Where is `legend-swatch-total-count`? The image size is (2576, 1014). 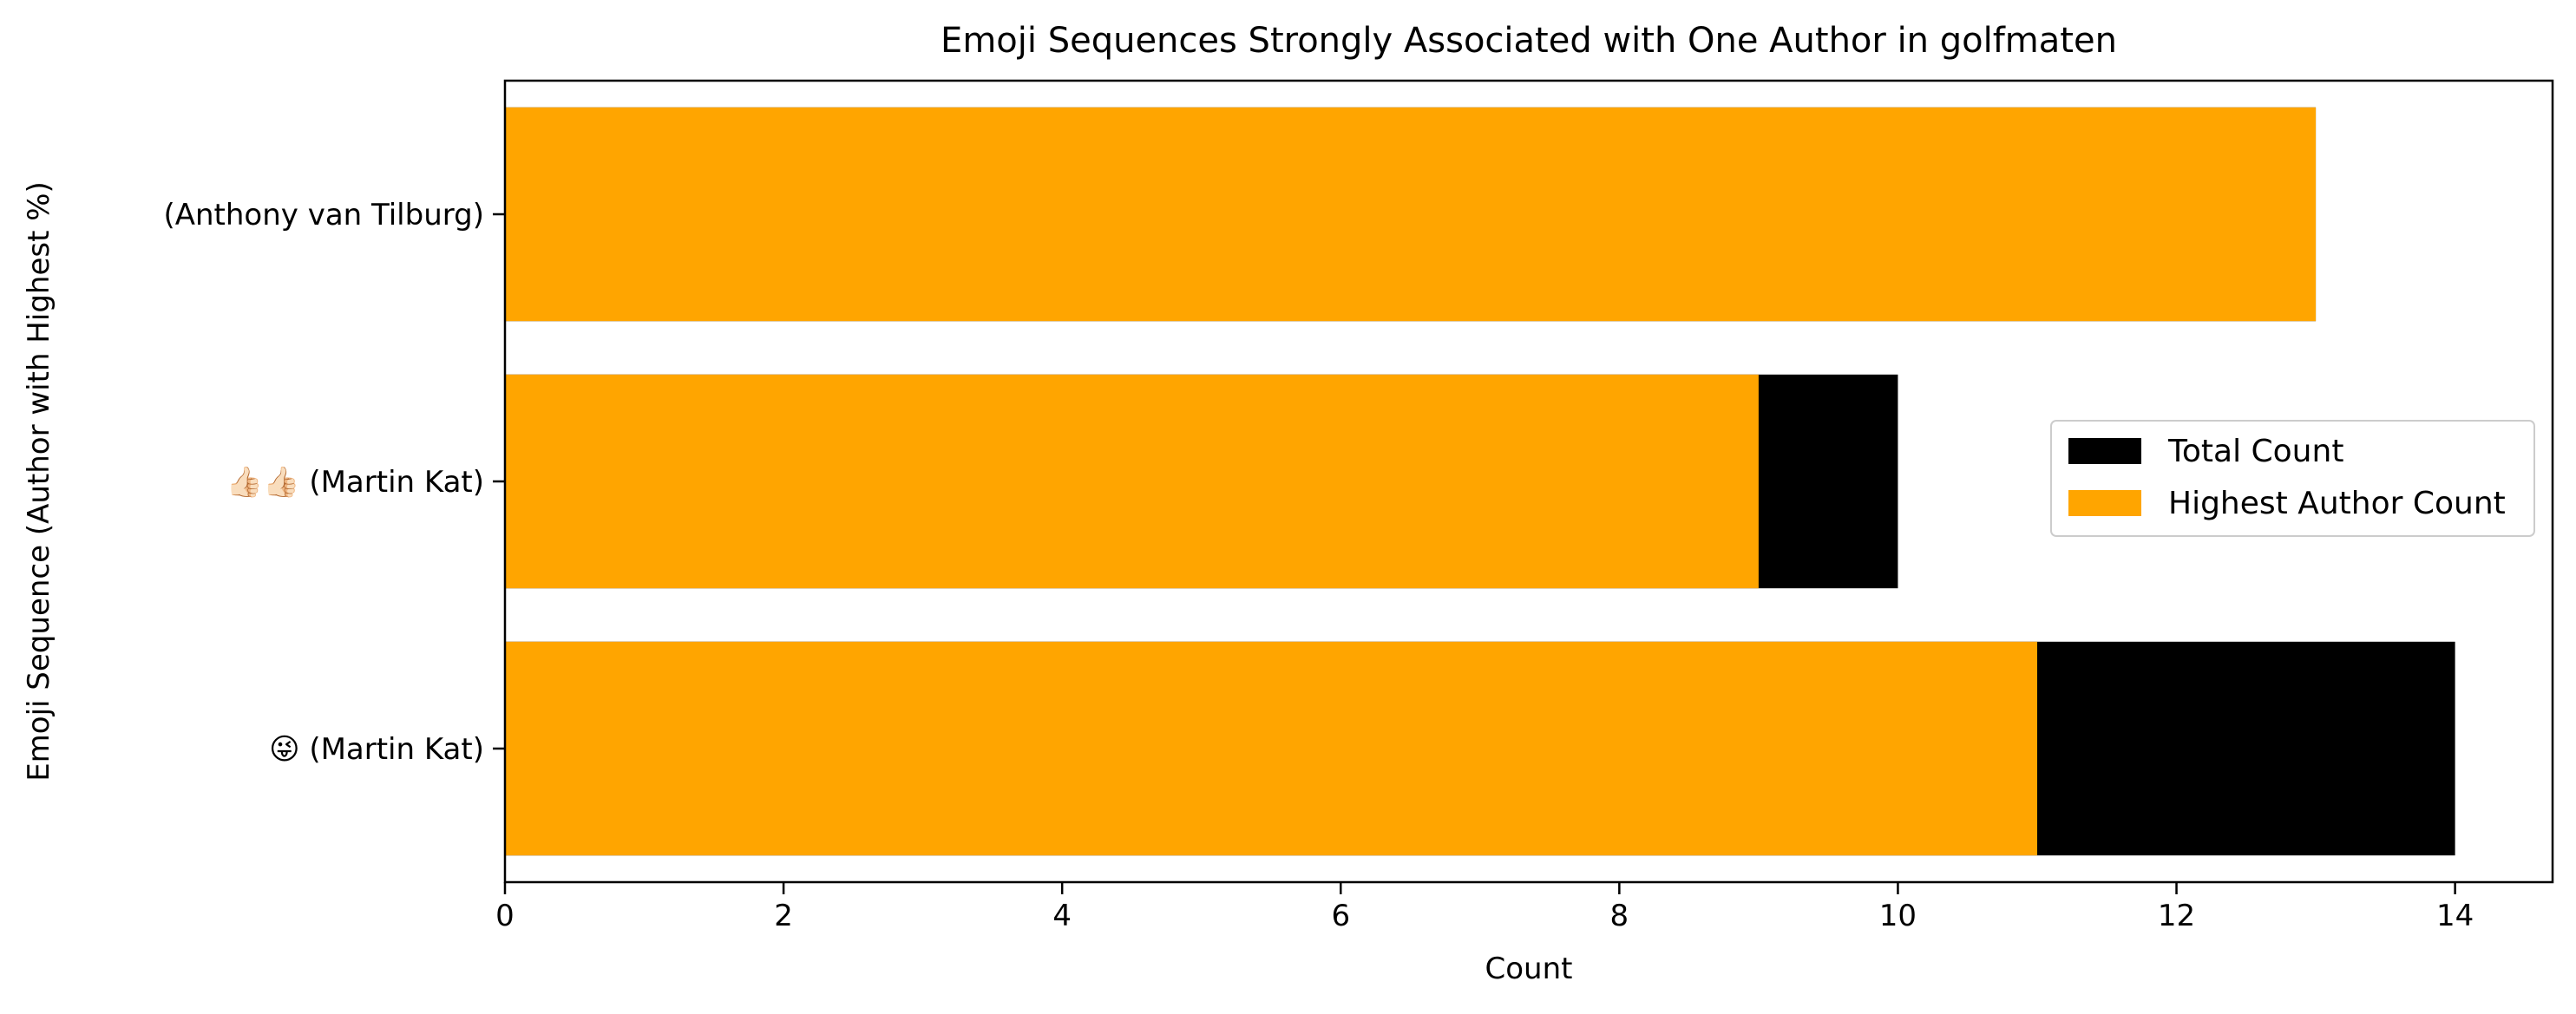 legend-swatch-total-count is located at coordinates (2104, 451).